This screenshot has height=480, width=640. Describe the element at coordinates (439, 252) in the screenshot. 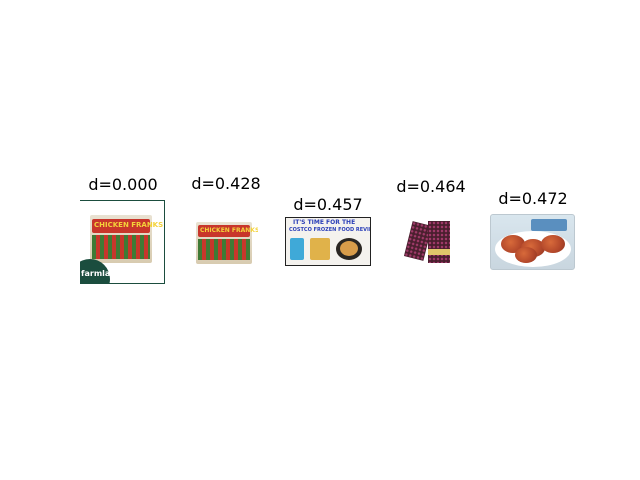

I see `chocolate-label-band` at that location.